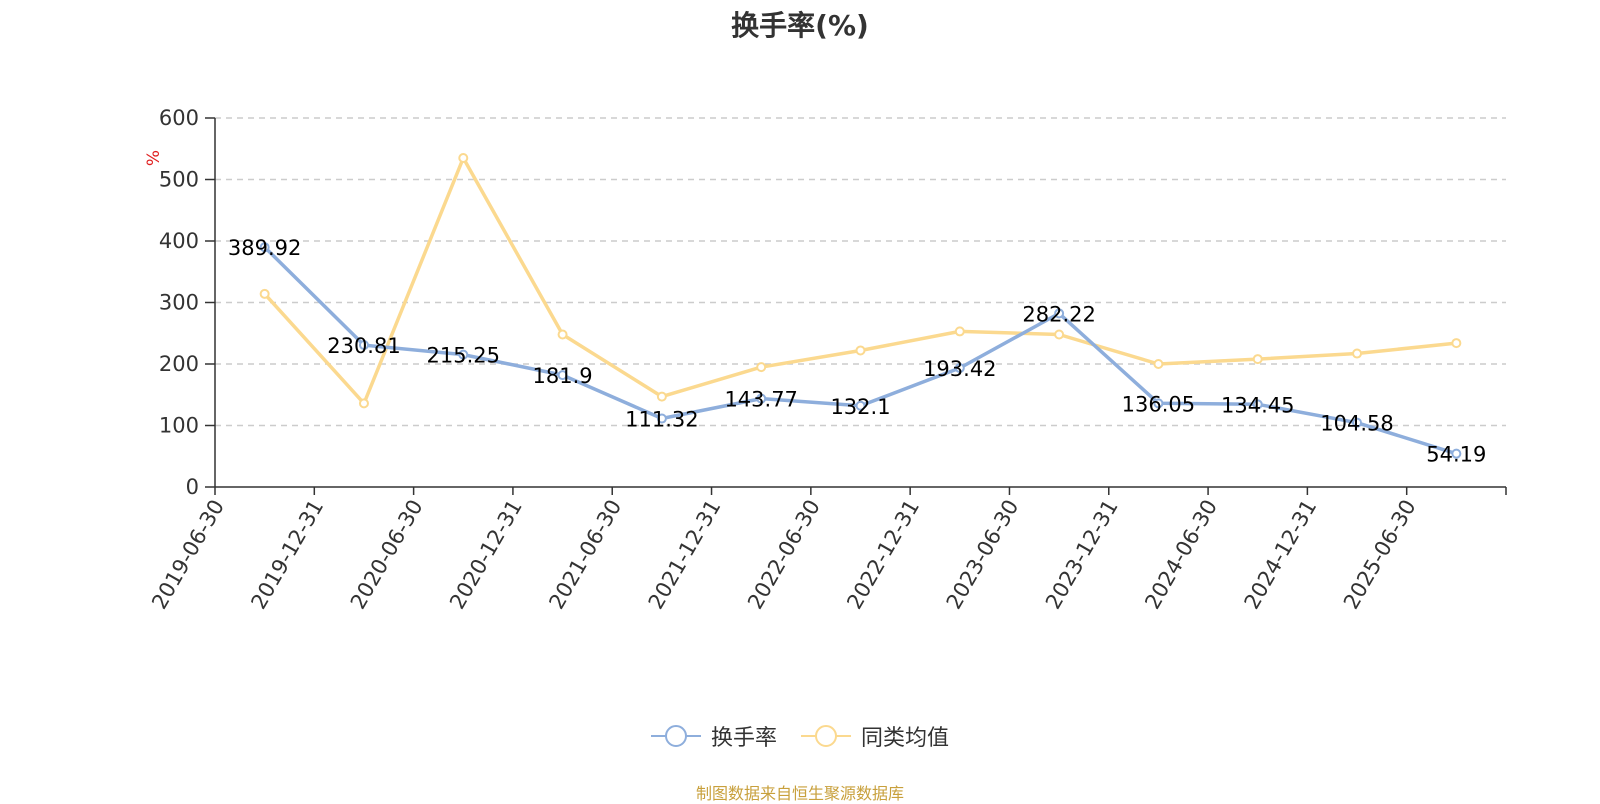 This screenshot has width=1600, height=804. What do you see at coordinates (287, 555) in the screenshot?
I see `x-tick-label: 2019-12-31` at bounding box center [287, 555].